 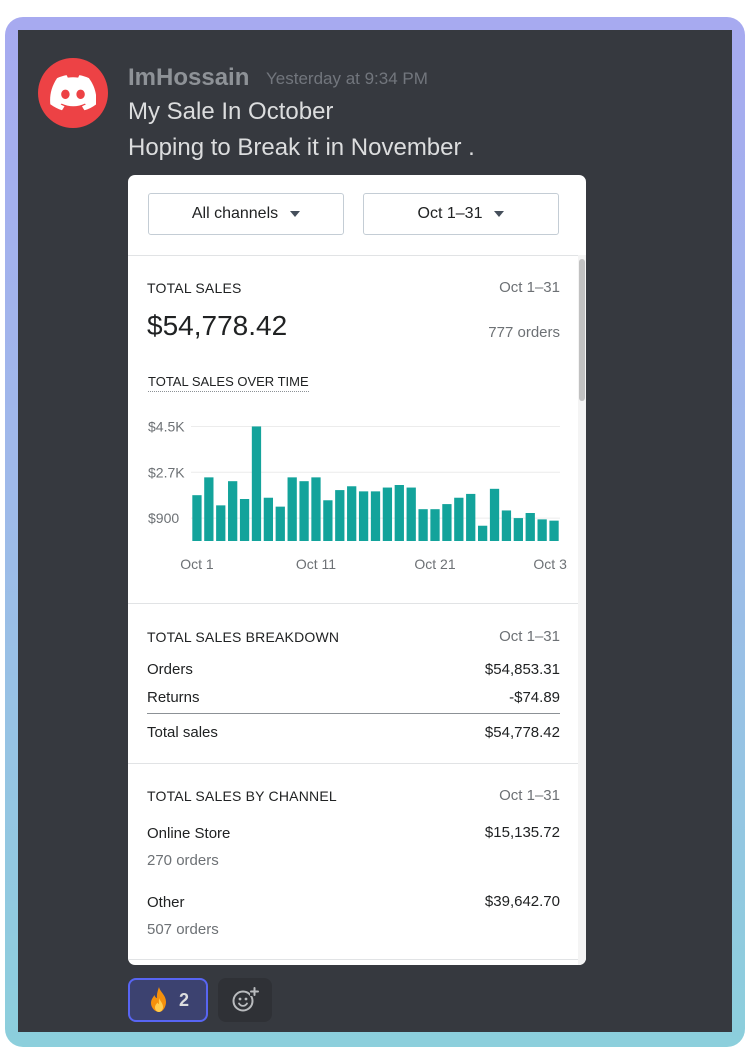 I want to click on breakdown-row-label: Orders, so click(x=170, y=669).